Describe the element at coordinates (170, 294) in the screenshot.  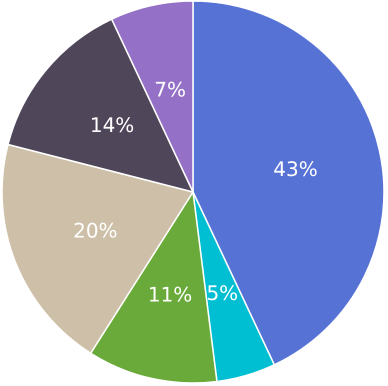
I see `data-label: 11%` at that location.